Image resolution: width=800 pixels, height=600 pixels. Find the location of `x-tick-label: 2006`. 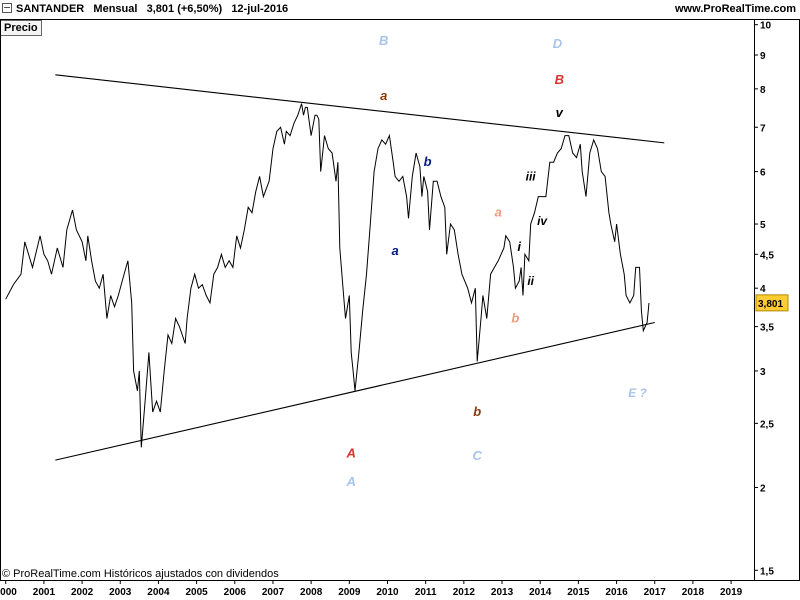

x-tick-label: 2006 is located at coordinates (235, 592).